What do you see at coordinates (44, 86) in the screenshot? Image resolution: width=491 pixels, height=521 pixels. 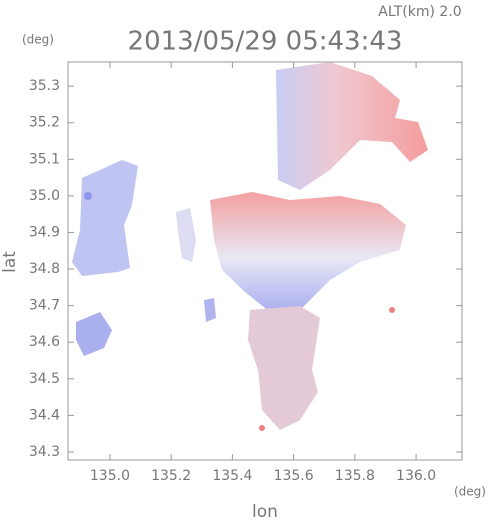 I see `y-tick-label: 35.3` at bounding box center [44, 86].